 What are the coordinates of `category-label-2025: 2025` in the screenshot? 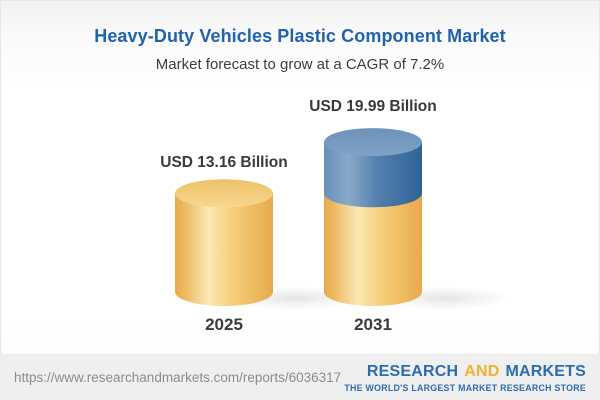 It's located at (224, 324).